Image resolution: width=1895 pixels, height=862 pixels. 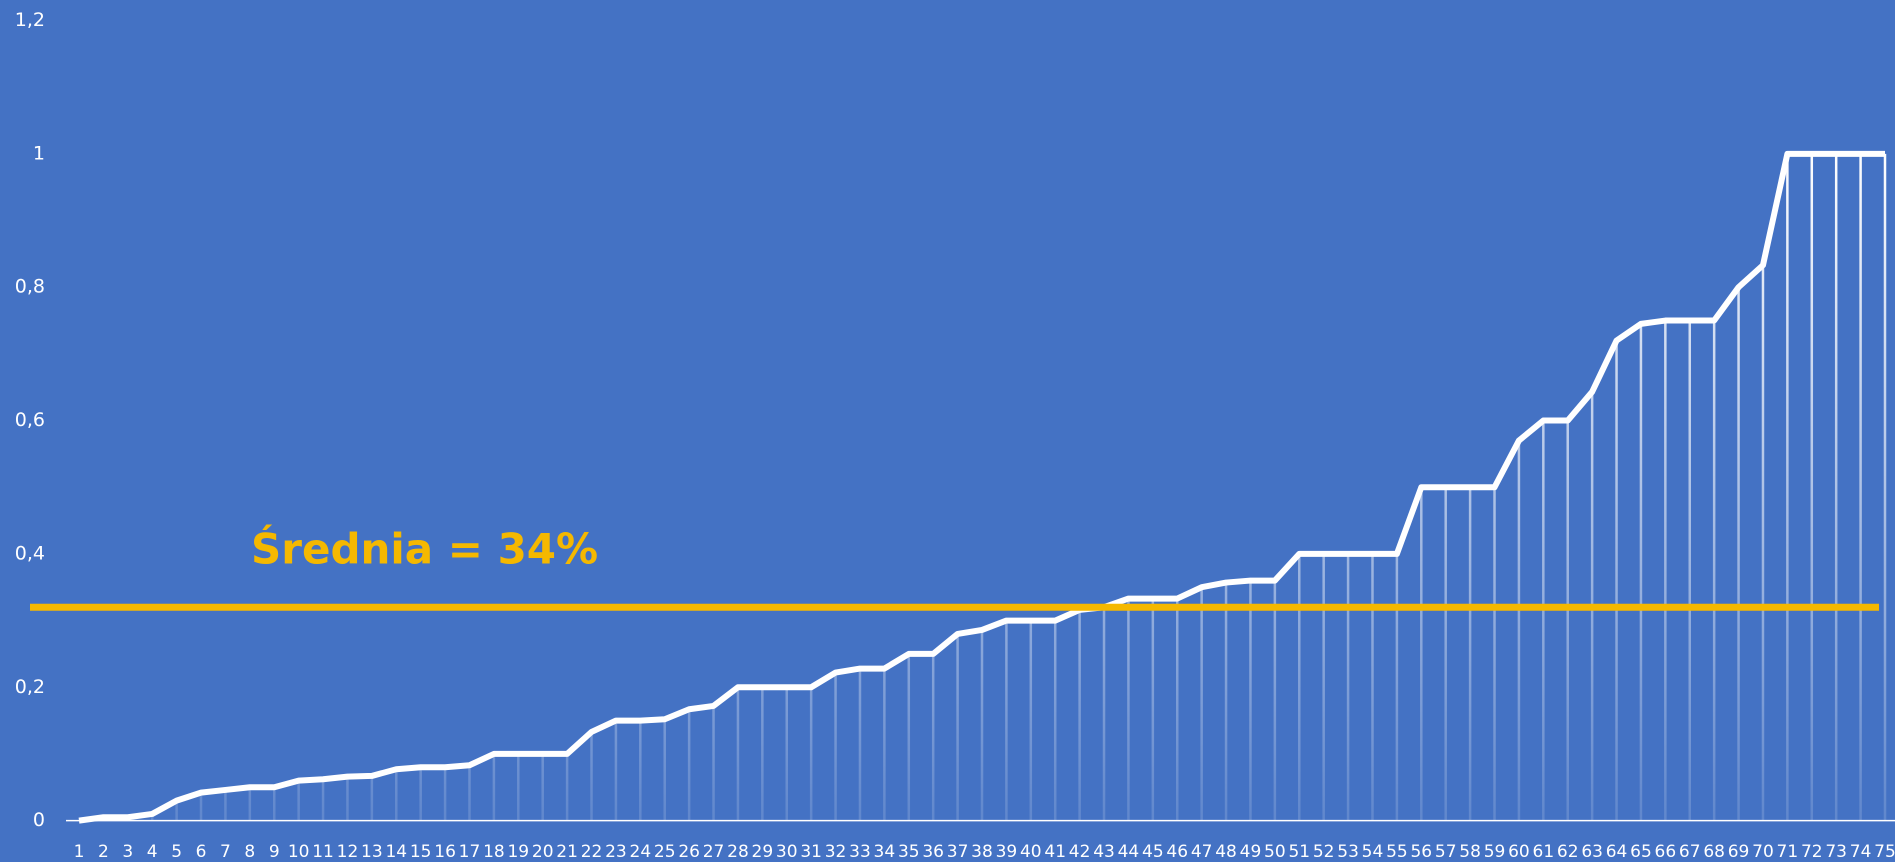 I want to click on mean-label: Średnia = 34%, so click(x=424, y=549).